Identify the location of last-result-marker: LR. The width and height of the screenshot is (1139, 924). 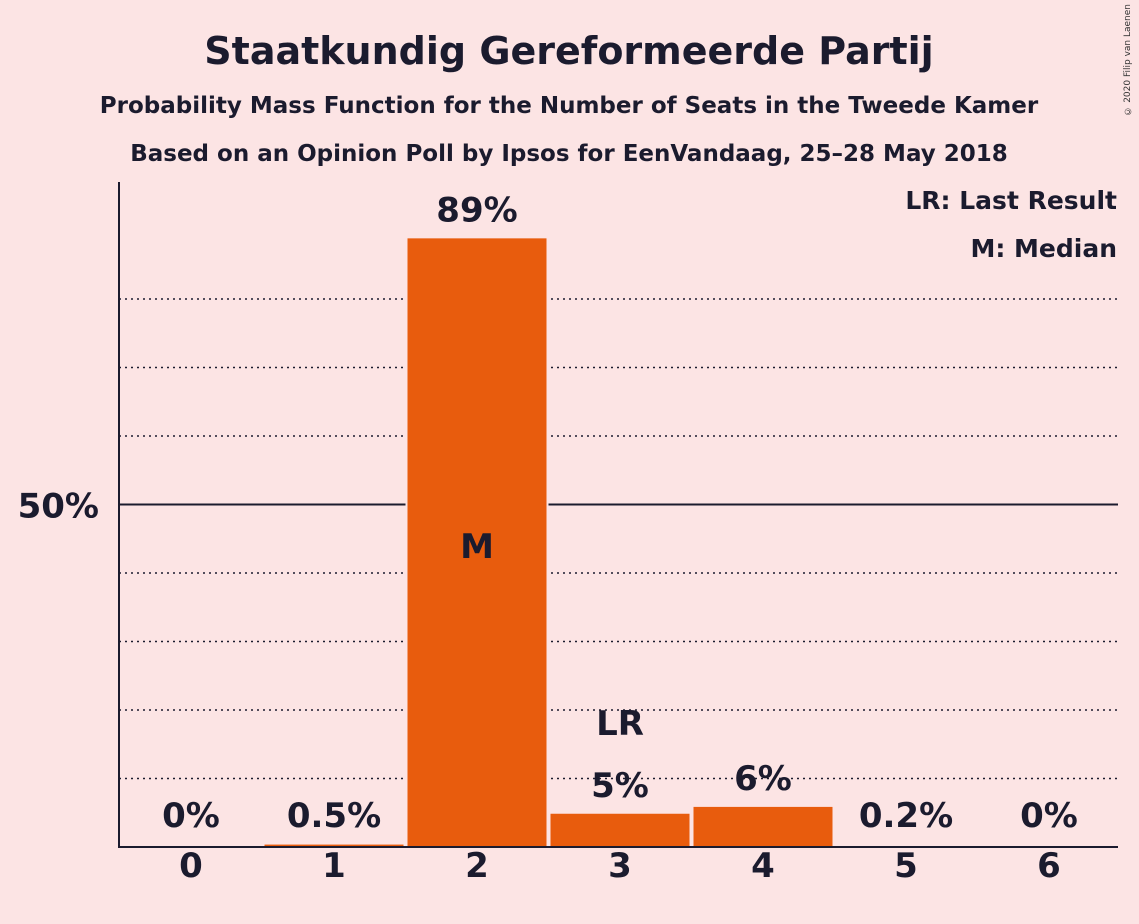
(620, 724).